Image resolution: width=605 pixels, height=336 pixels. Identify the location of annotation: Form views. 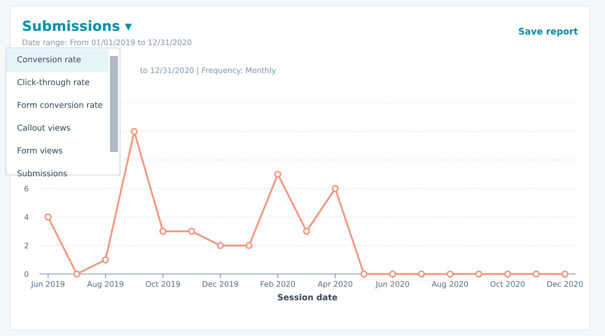
(40, 150).